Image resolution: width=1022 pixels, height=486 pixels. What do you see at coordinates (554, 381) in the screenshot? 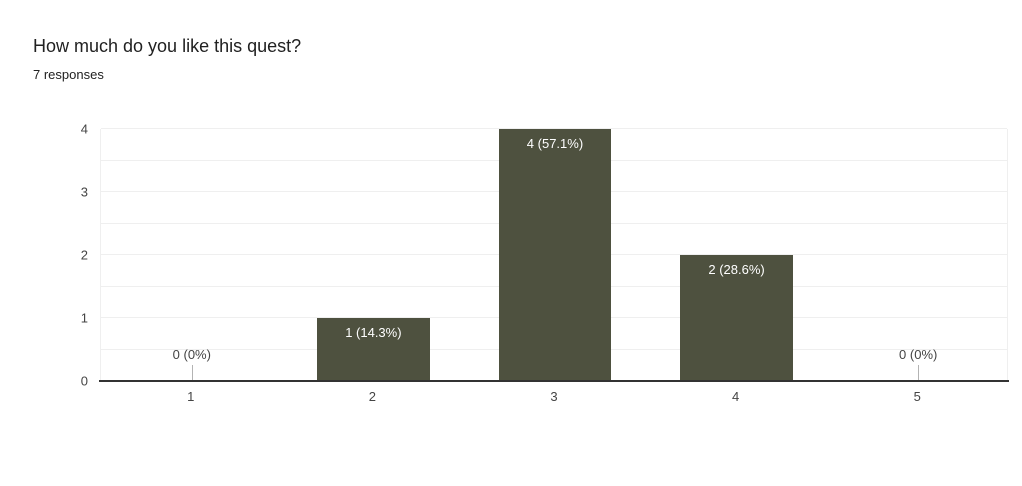
I see `x-axis-baseline` at bounding box center [554, 381].